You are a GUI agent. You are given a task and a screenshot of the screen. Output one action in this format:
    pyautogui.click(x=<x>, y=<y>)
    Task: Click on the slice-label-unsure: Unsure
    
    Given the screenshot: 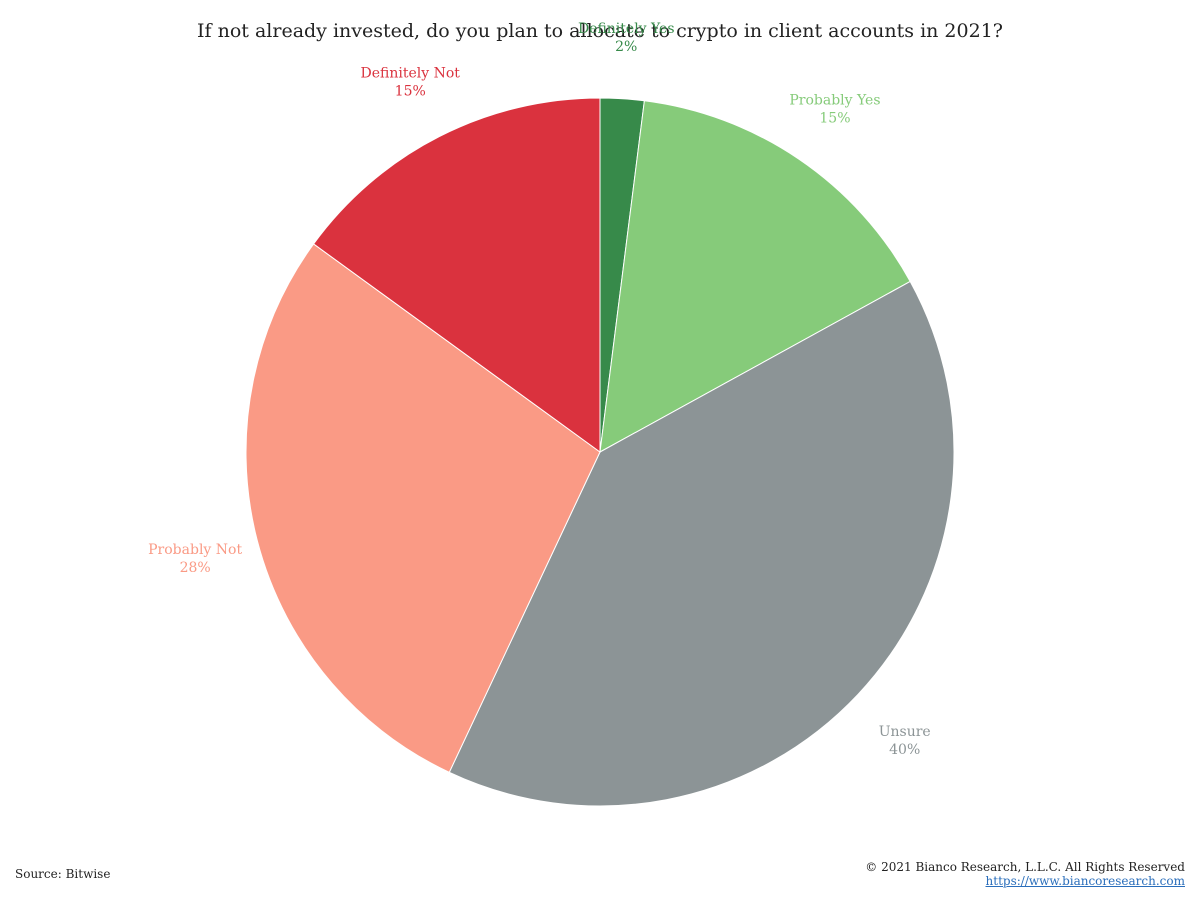 What is the action you would take?
    pyautogui.click(x=905, y=732)
    